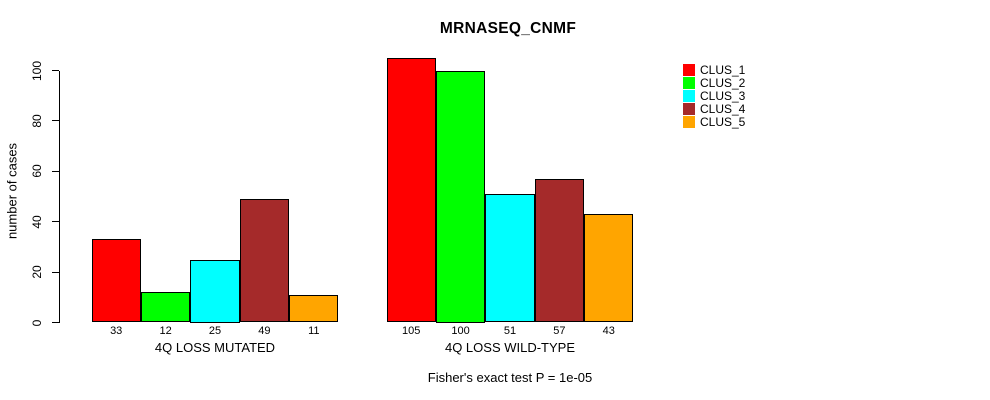 Image resolution: width=990 pixels, height=400 pixels. What do you see at coordinates (37, 70) in the screenshot?
I see `y-tick-label: 100` at bounding box center [37, 70].